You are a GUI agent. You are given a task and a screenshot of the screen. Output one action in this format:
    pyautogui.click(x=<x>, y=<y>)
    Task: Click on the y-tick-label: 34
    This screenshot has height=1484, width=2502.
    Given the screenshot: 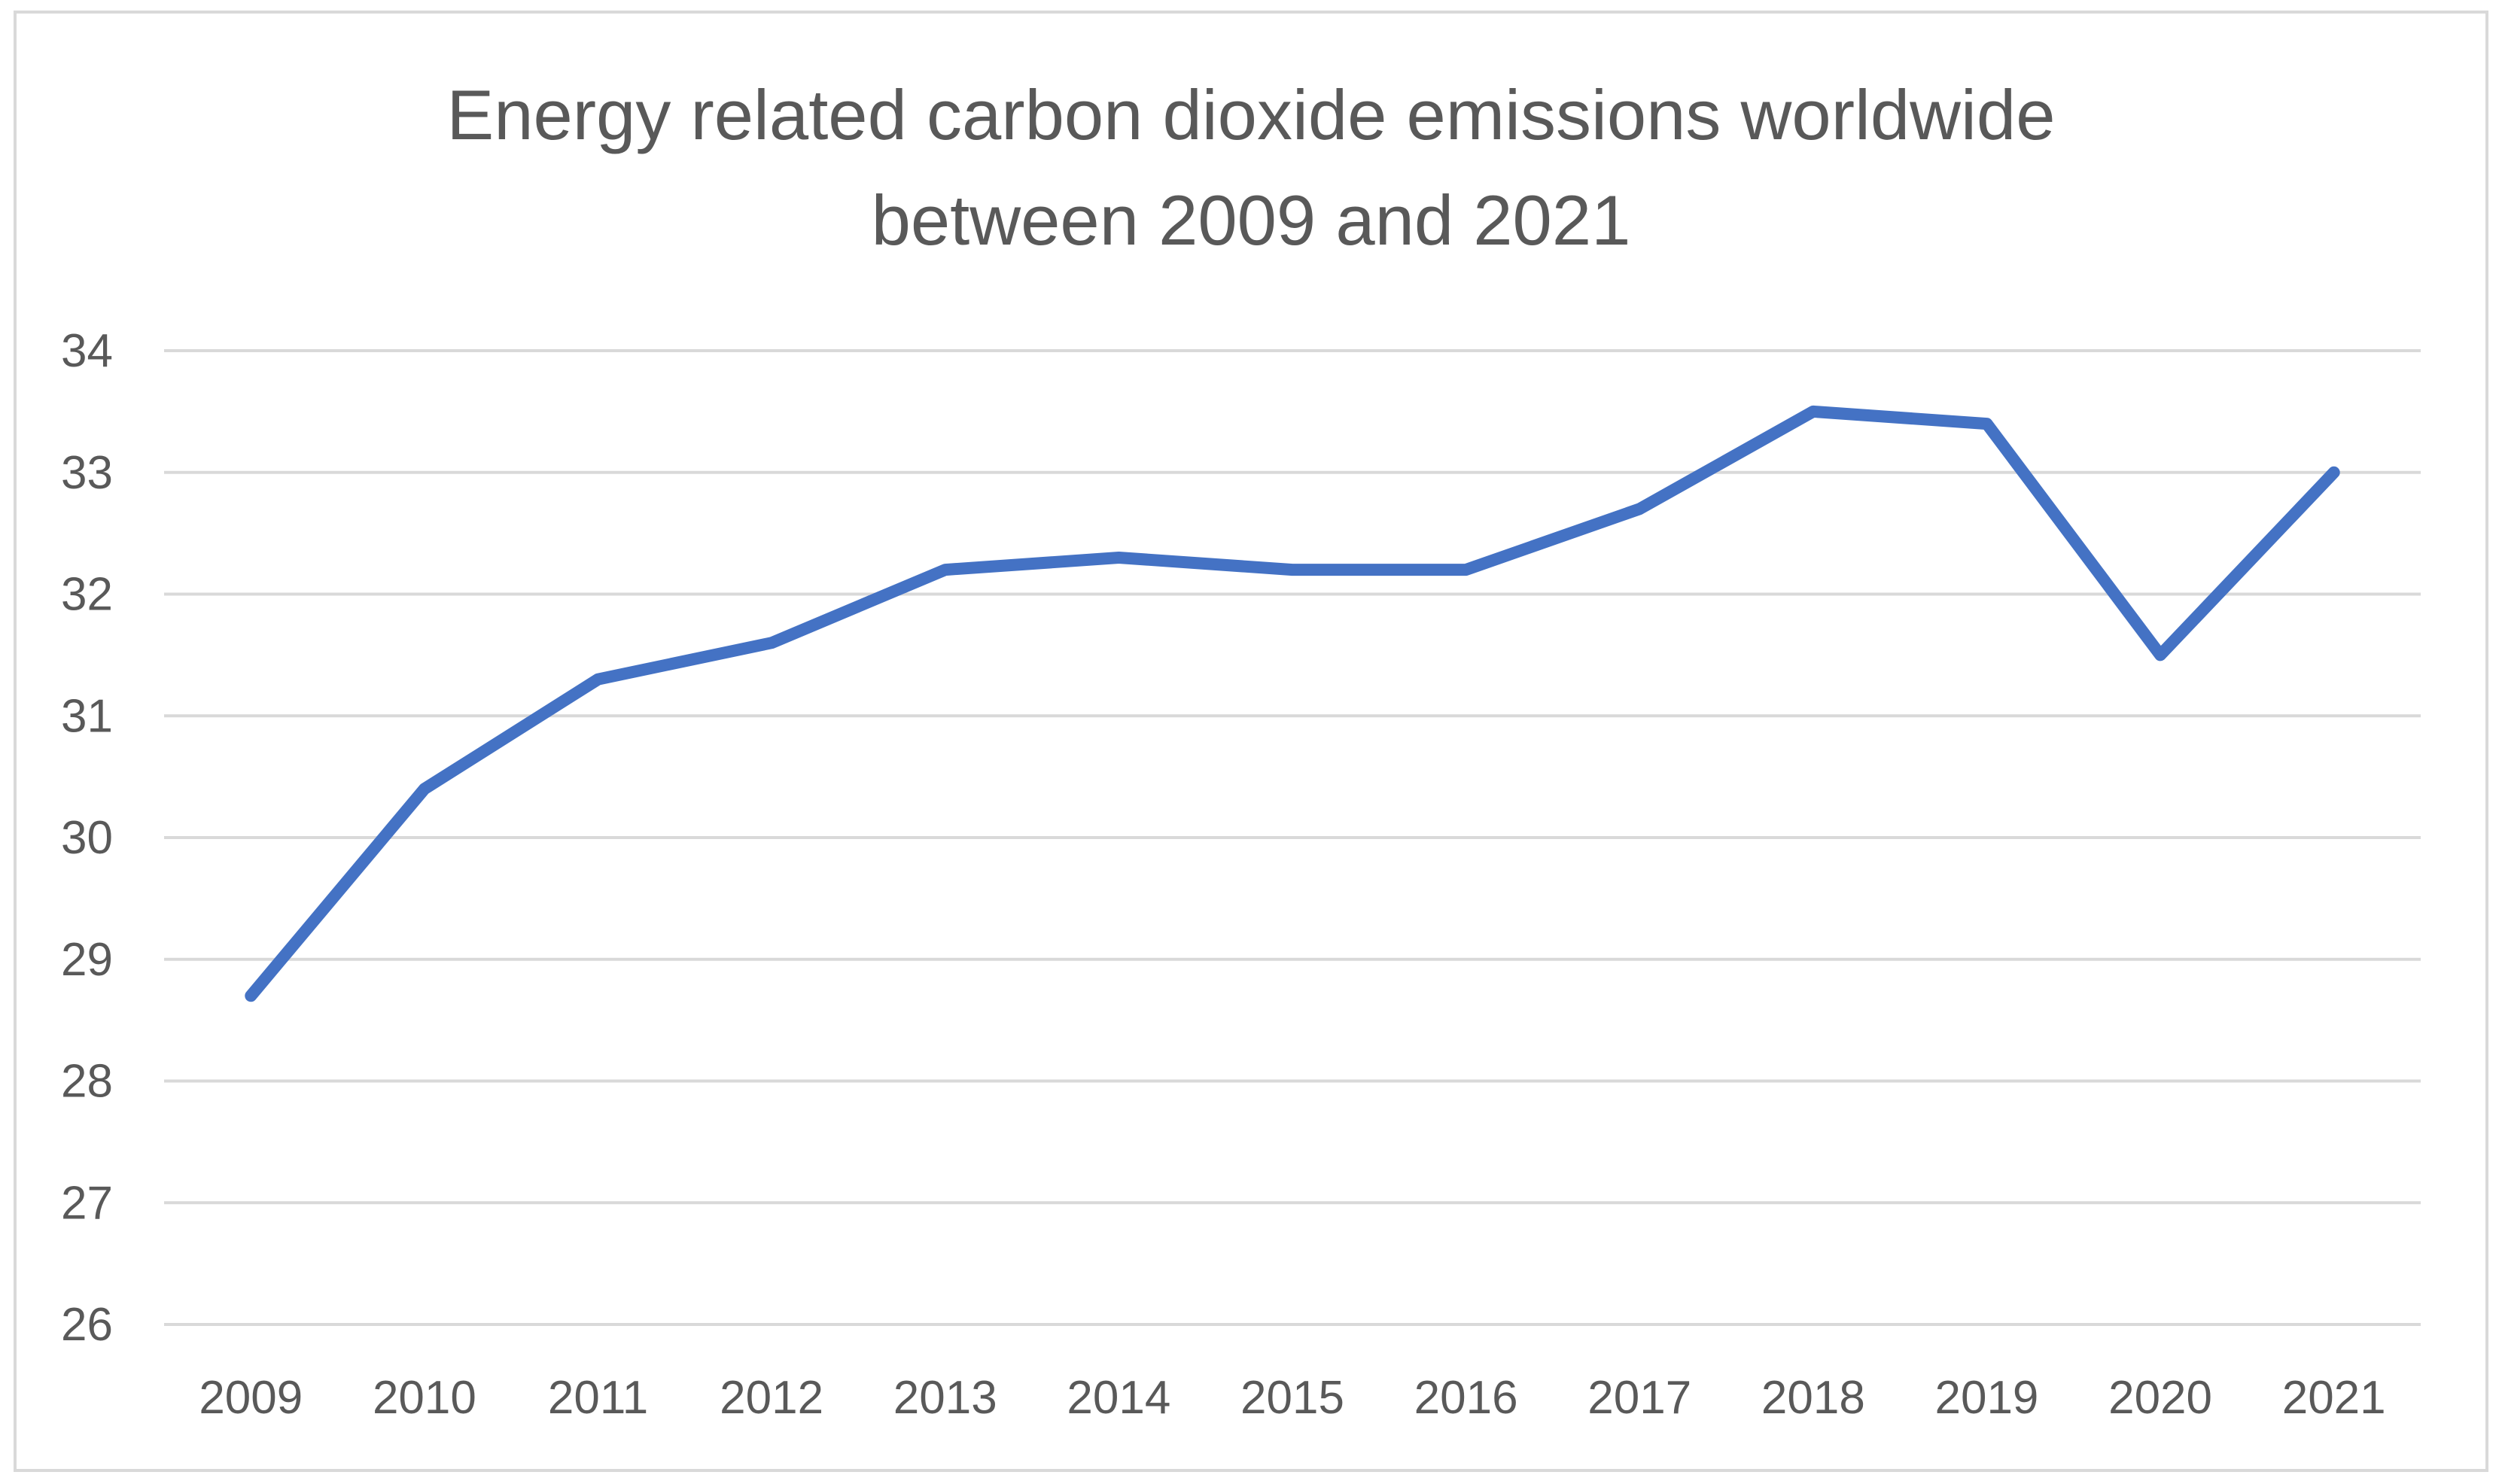 What is the action you would take?
    pyautogui.click(x=87, y=351)
    